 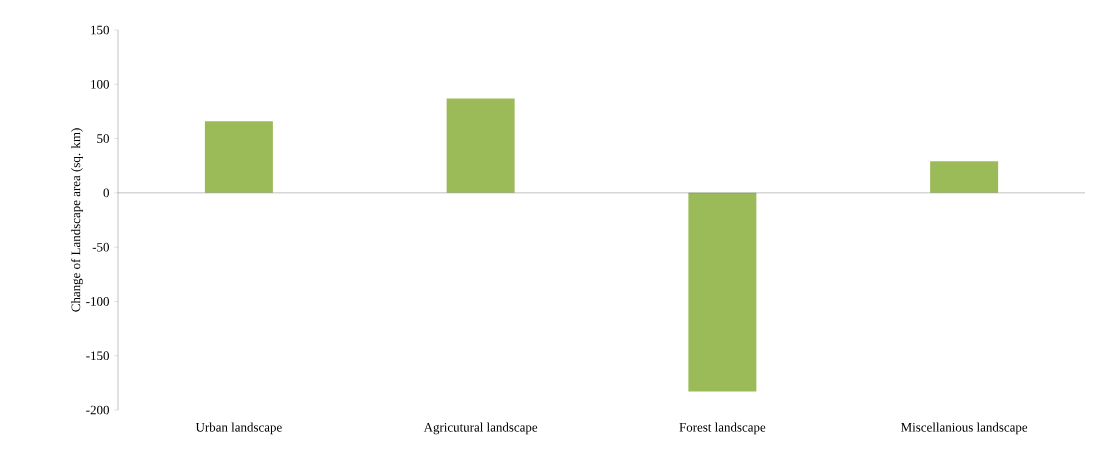 I want to click on x-tick-label: Urban landscape, so click(x=238, y=428).